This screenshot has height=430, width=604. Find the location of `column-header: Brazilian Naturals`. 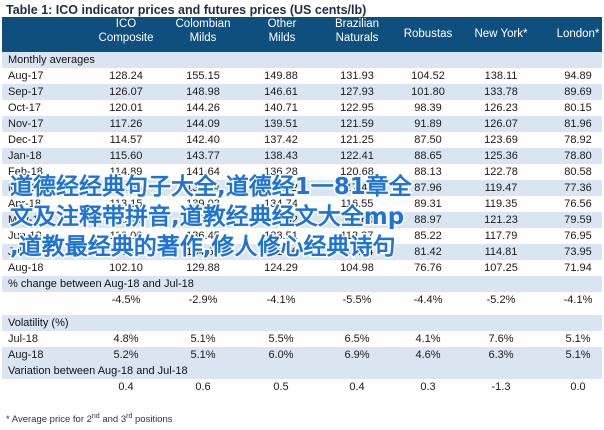

column-header: Brazilian Naturals is located at coordinates (357, 34).